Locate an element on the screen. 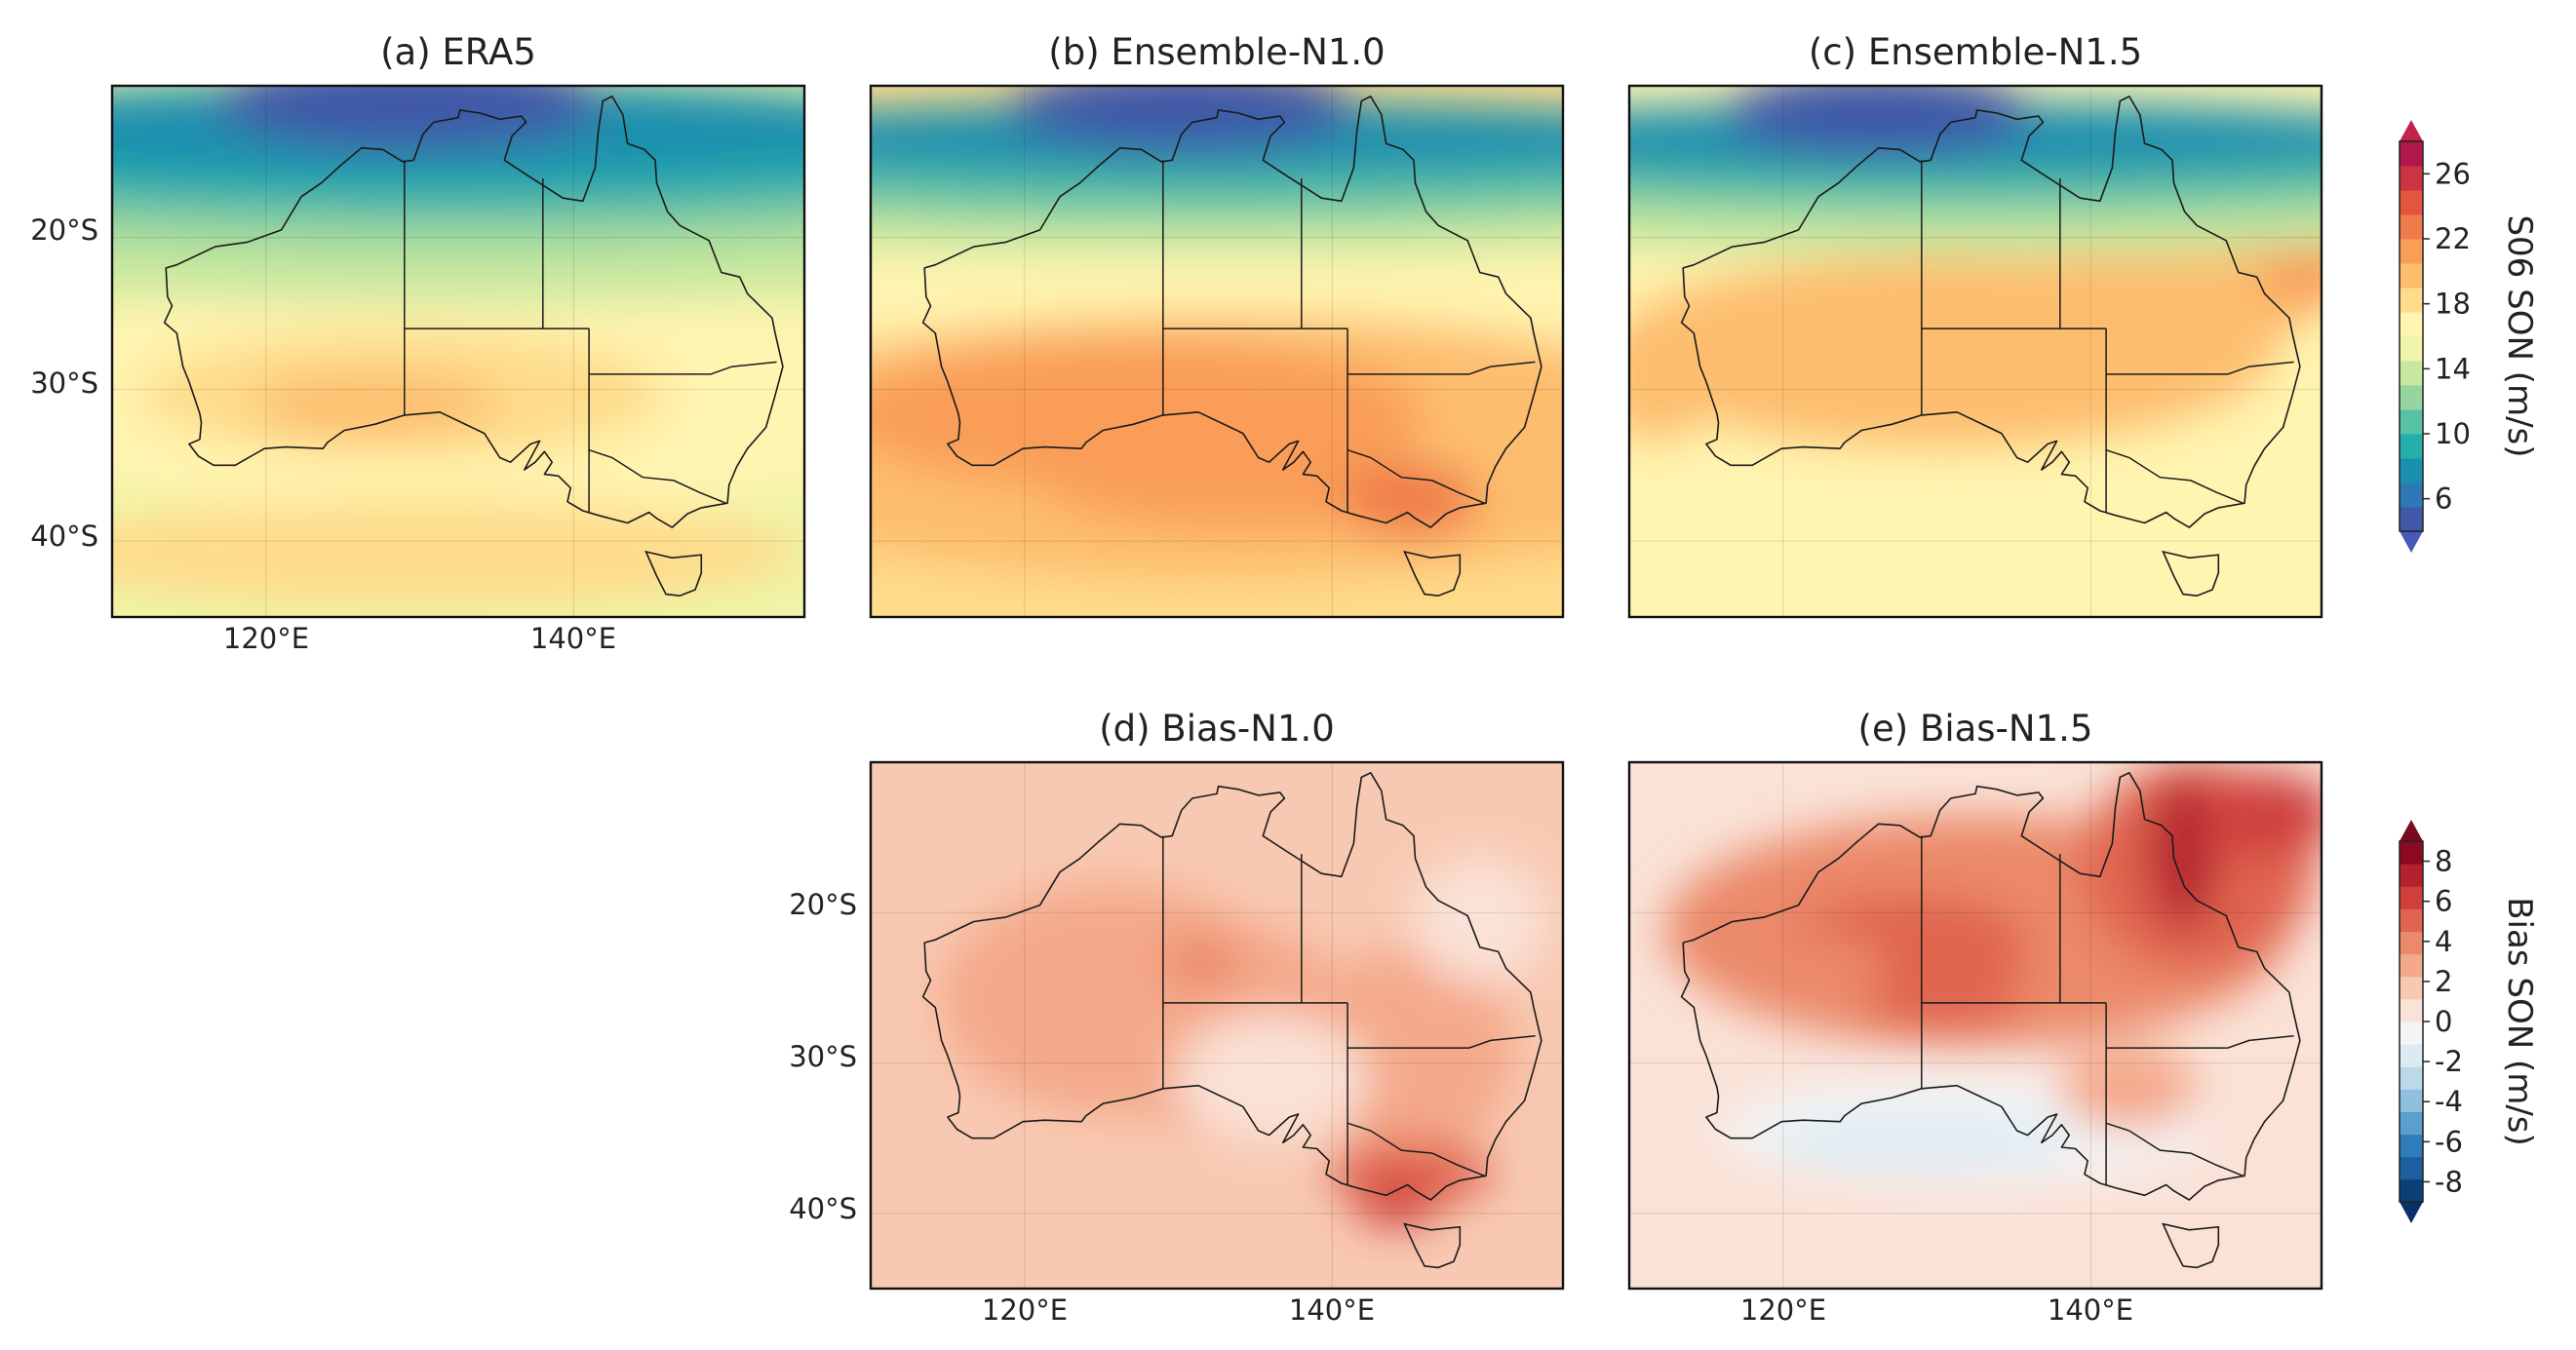 Image resolution: width=2576 pixels, height=1350 pixels. colorbar-tick-label: 8 is located at coordinates (2443, 861).